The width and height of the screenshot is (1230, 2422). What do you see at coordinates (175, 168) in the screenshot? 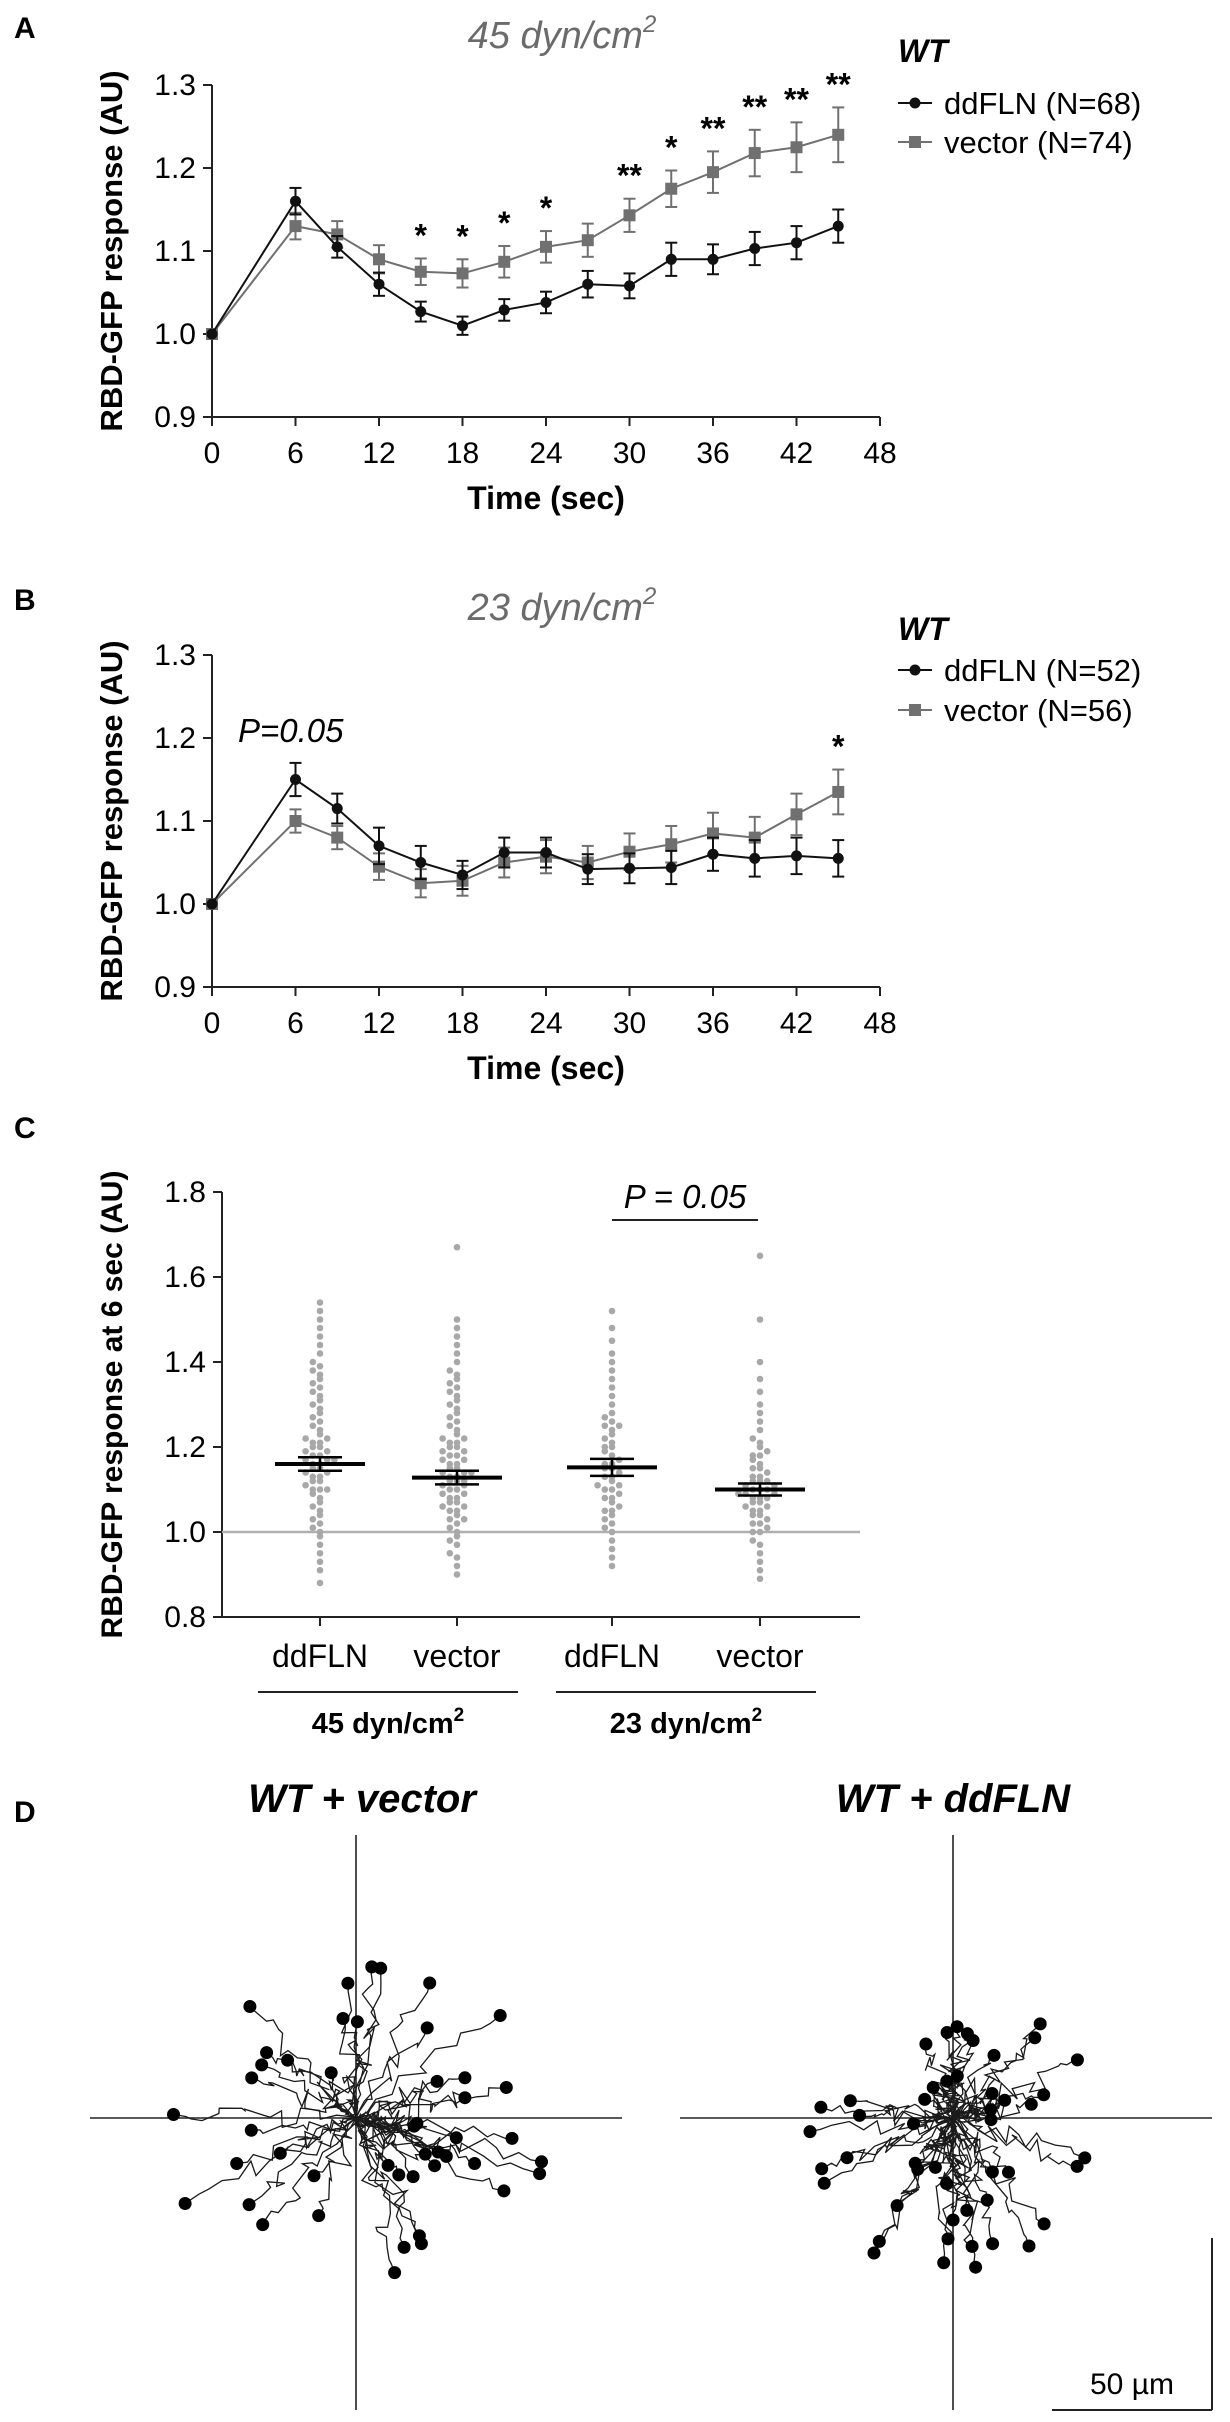
I see `y-tick-label: 1.2` at bounding box center [175, 168].